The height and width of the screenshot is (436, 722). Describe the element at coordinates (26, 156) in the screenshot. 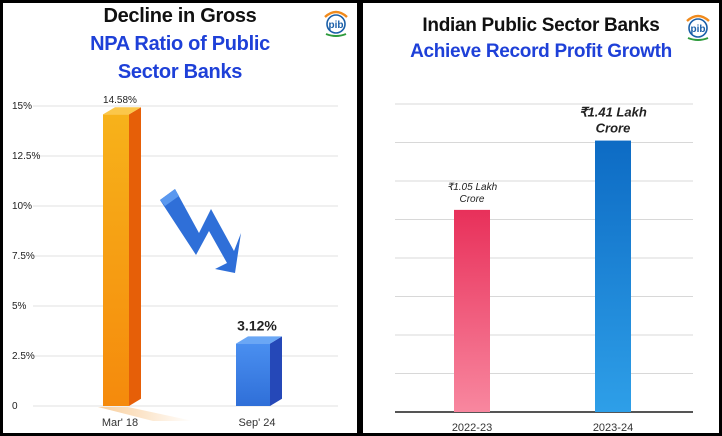

I see `y-tick-label: 12.5%` at that location.